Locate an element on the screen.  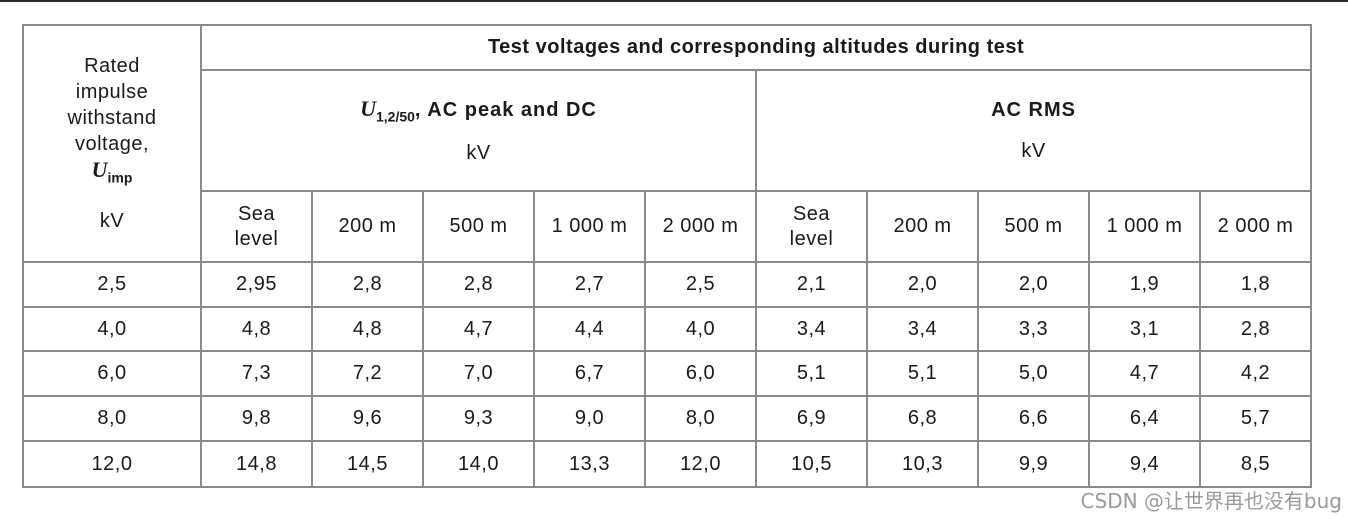
table-cell: 2,95 is located at coordinates (256, 284).